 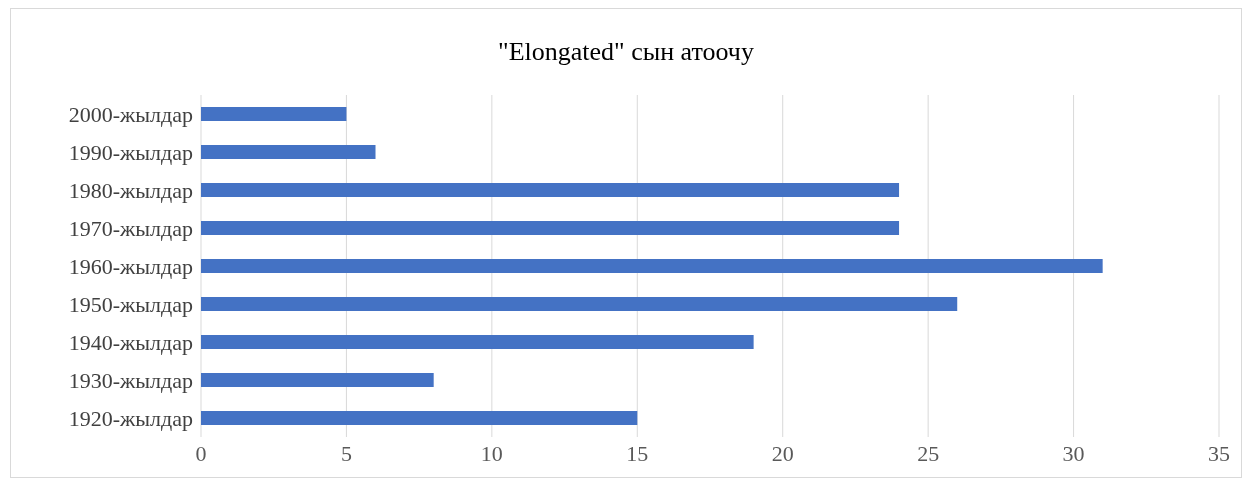 I want to click on y-tick-label: 1940-жылдар, so click(x=130, y=342).